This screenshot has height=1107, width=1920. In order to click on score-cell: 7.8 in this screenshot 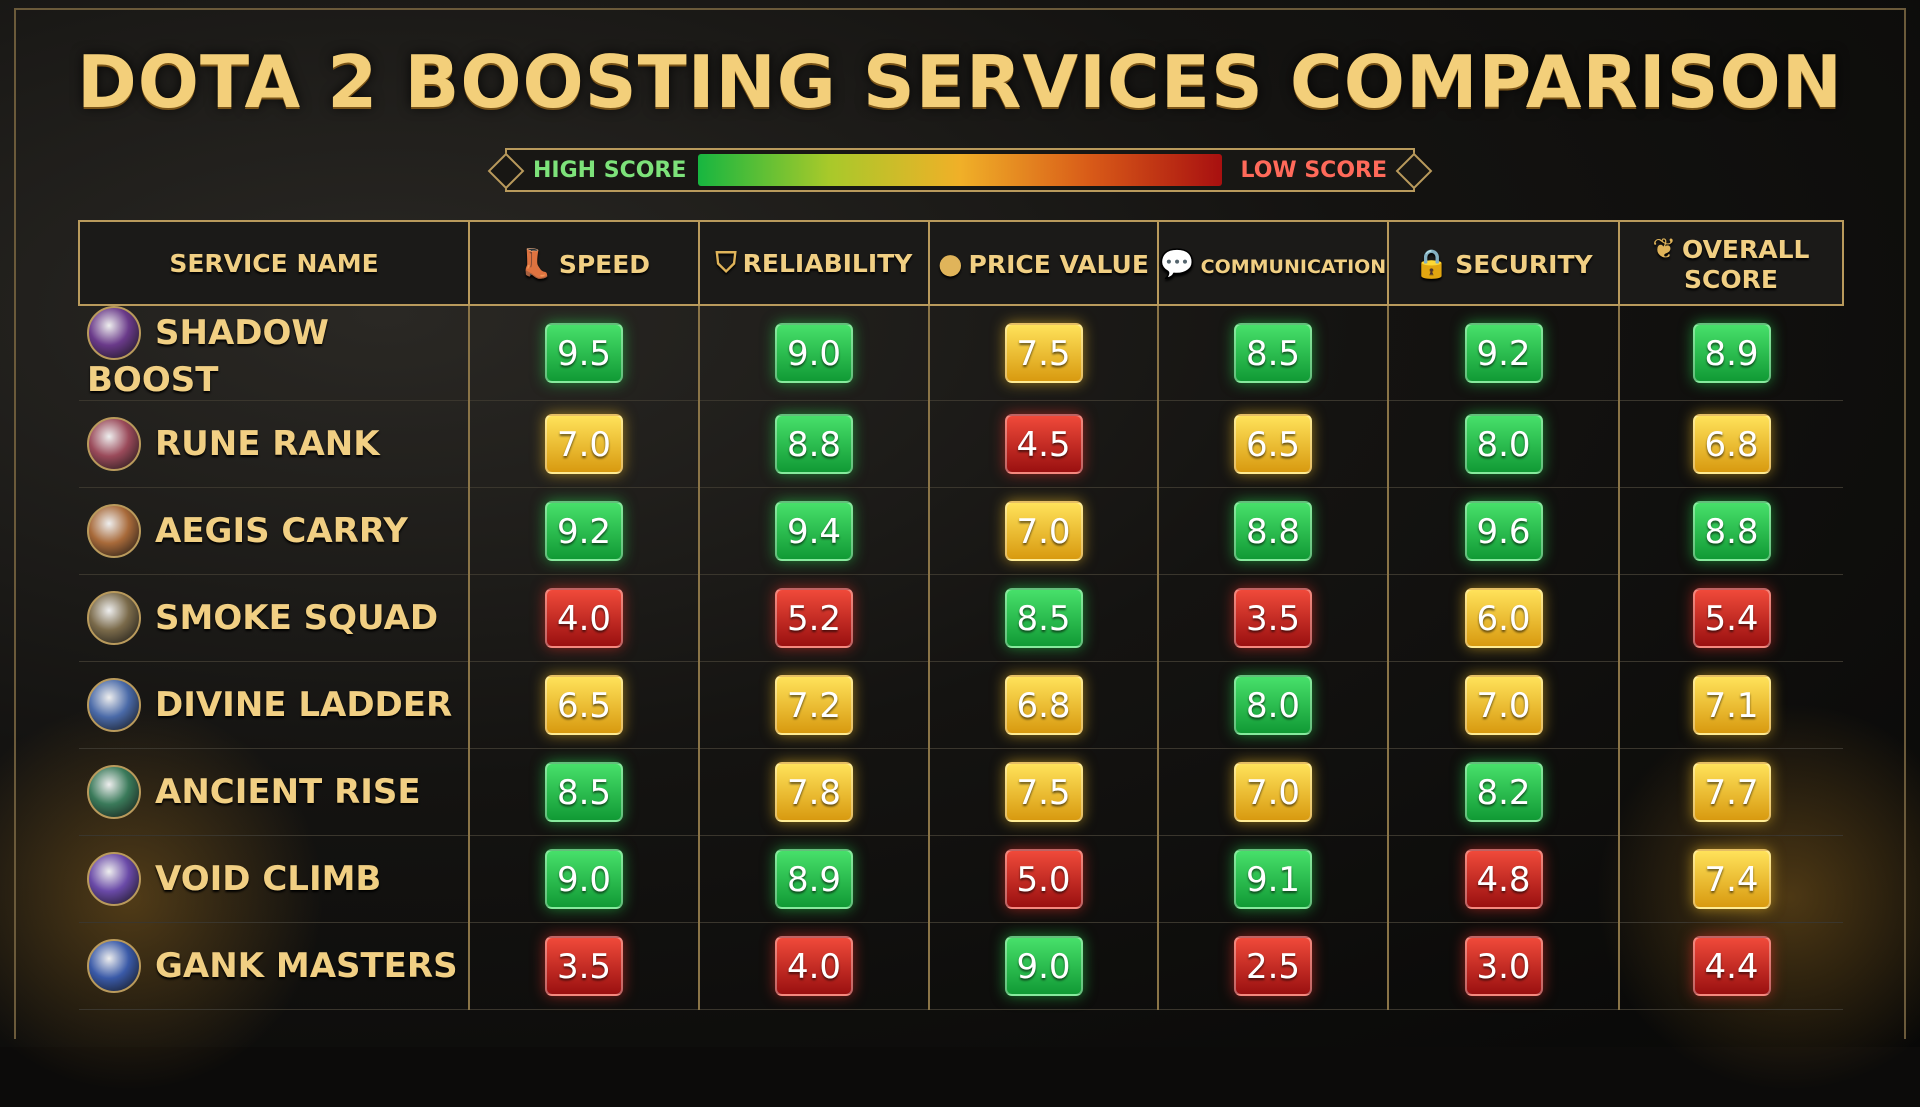, I will do `click(813, 792)`.